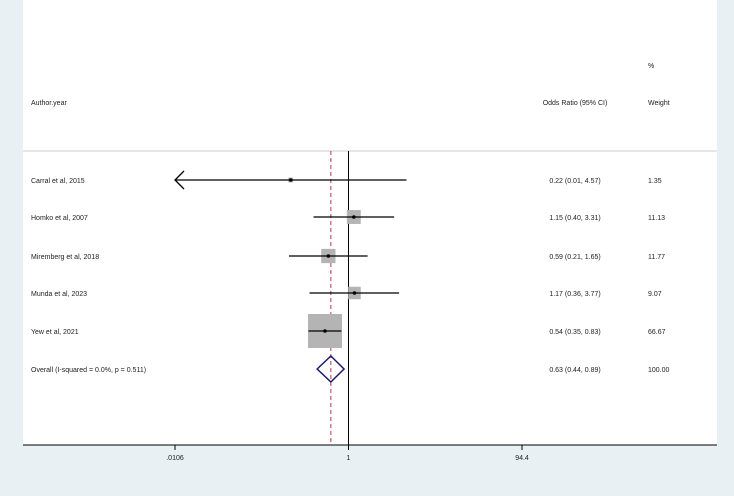 This screenshot has width=734, height=496. What do you see at coordinates (574, 332) in the screenshot?
I see `study-effect-text: 0.54 (0.35, 0.83)` at bounding box center [574, 332].